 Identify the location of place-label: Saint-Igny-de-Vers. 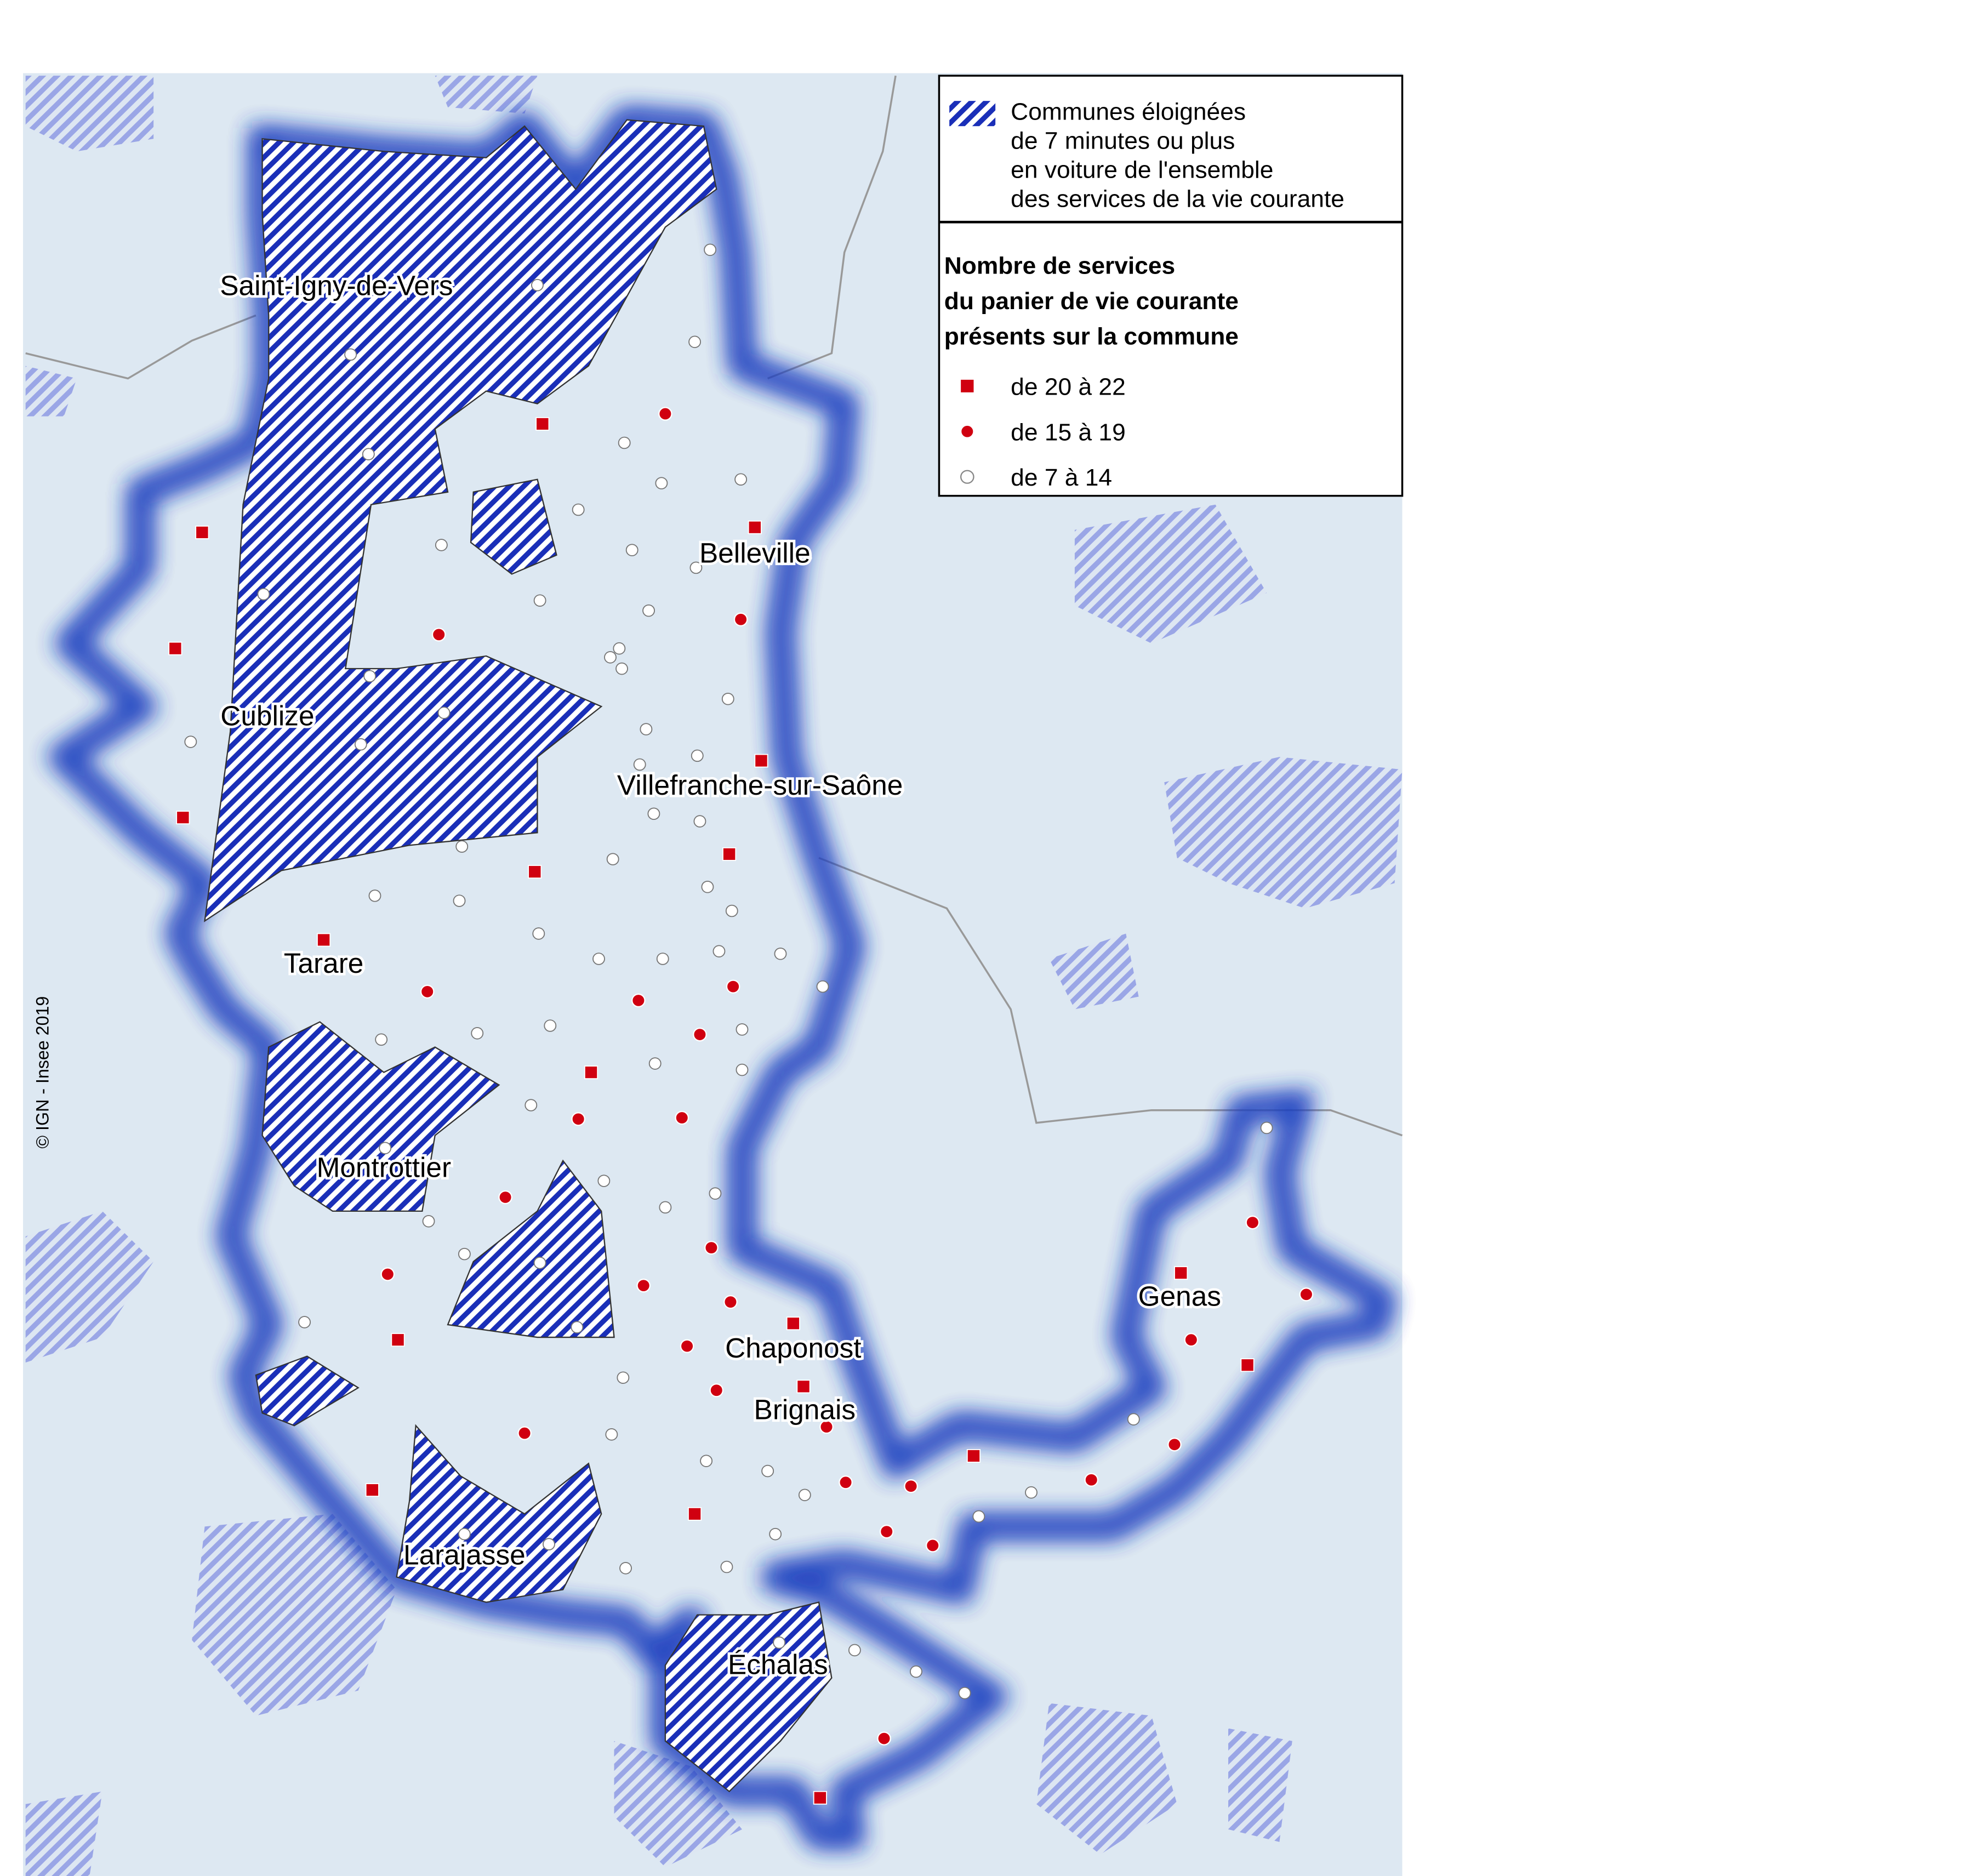
(337, 286).